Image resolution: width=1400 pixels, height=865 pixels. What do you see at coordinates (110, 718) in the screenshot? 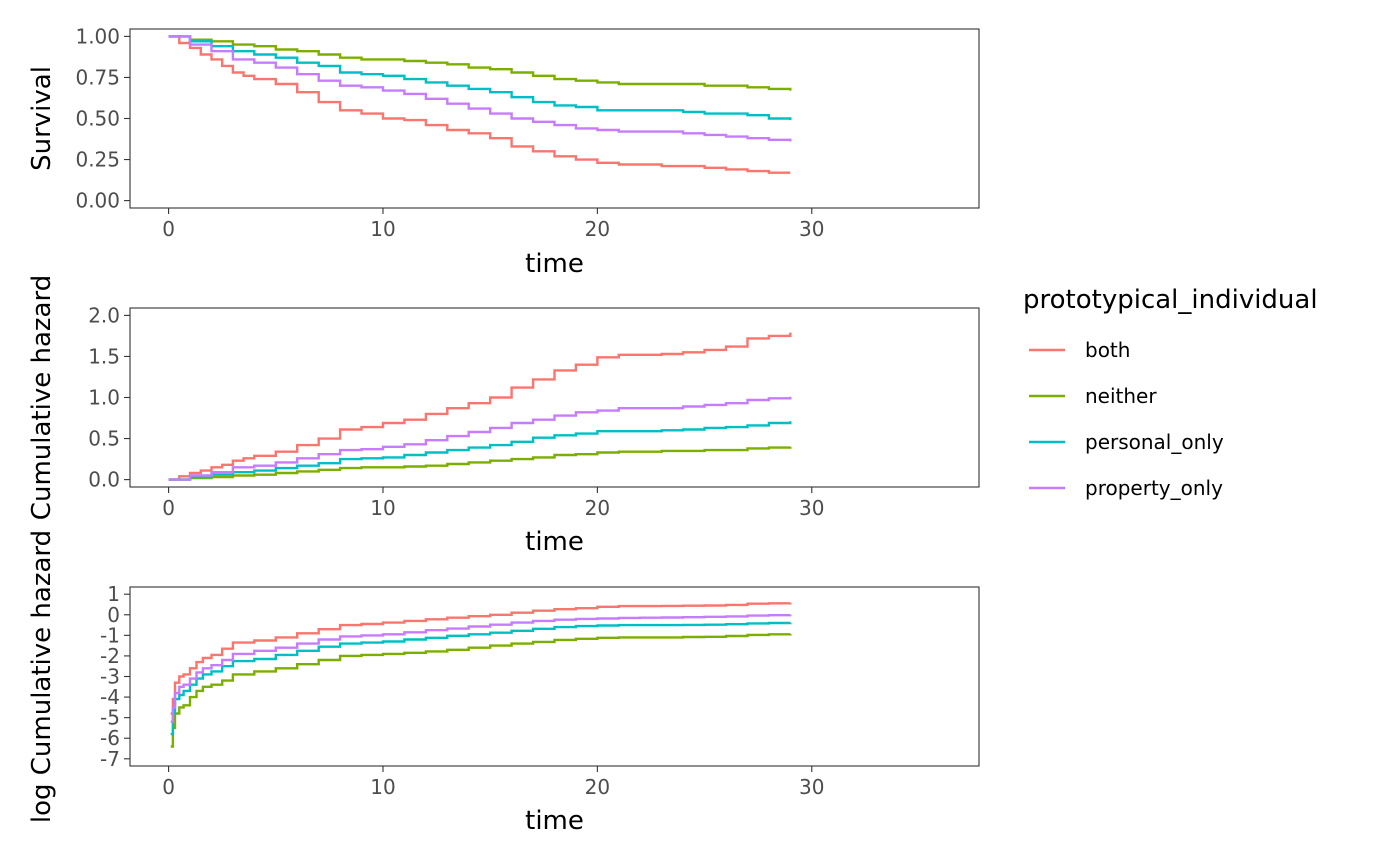
I see `y-tick-label: -5` at bounding box center [110, 718].